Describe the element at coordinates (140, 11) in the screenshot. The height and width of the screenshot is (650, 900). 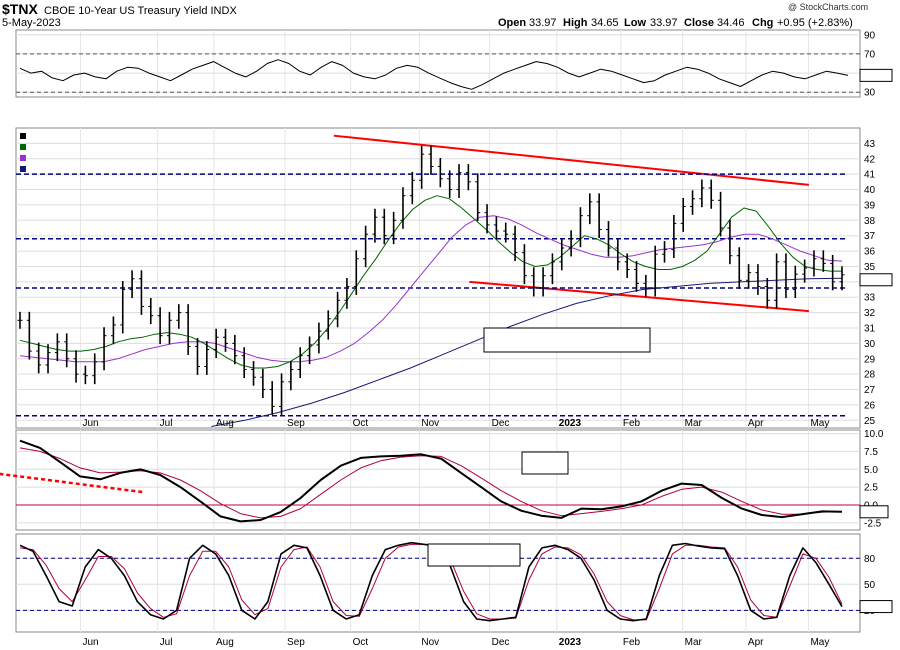
I see `chart-security-name: CBOE 10-Year US Treasury Yield INDX` at that location.